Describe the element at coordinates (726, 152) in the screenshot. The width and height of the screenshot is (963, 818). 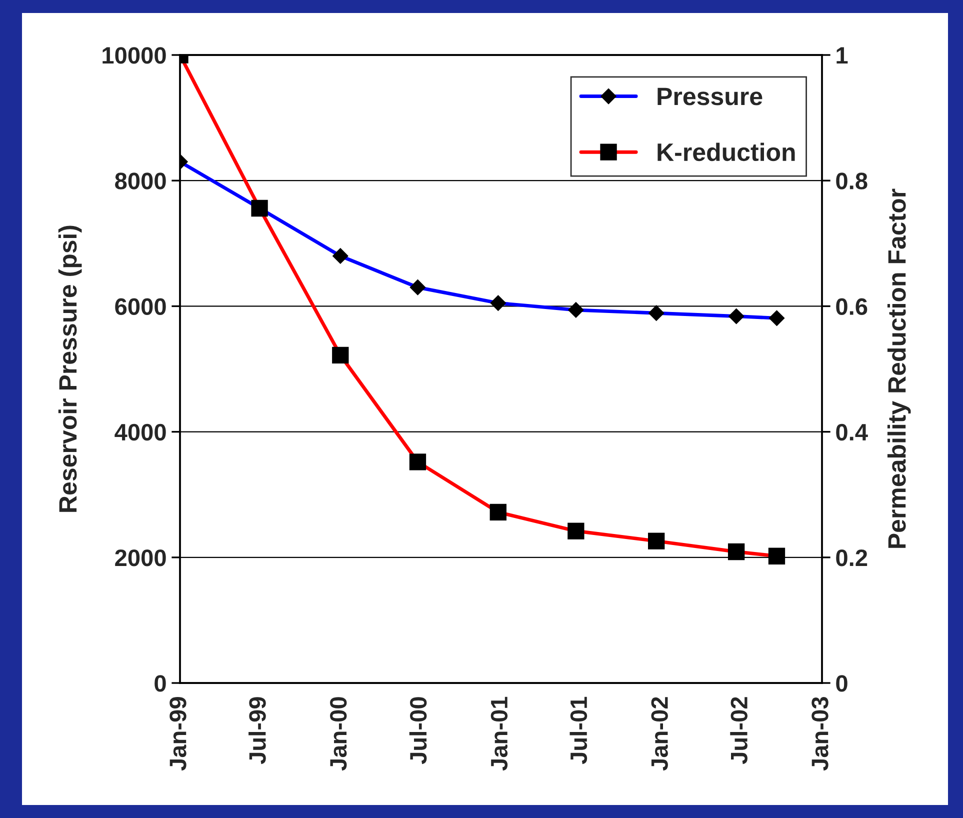
I see `legend-label: K-reduction` at that location.